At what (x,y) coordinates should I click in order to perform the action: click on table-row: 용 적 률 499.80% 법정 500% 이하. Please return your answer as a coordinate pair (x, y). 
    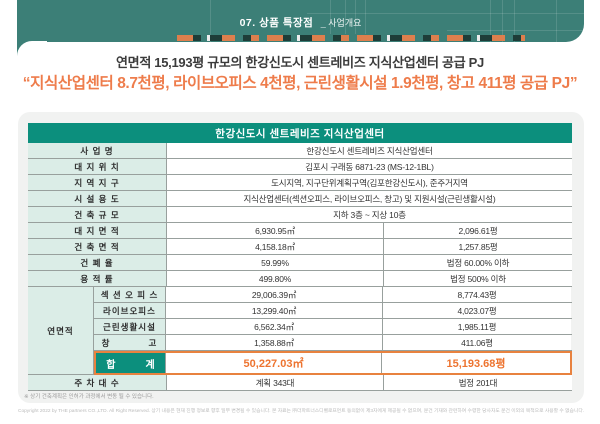
    Looking at the image, I should click on (300, 279).